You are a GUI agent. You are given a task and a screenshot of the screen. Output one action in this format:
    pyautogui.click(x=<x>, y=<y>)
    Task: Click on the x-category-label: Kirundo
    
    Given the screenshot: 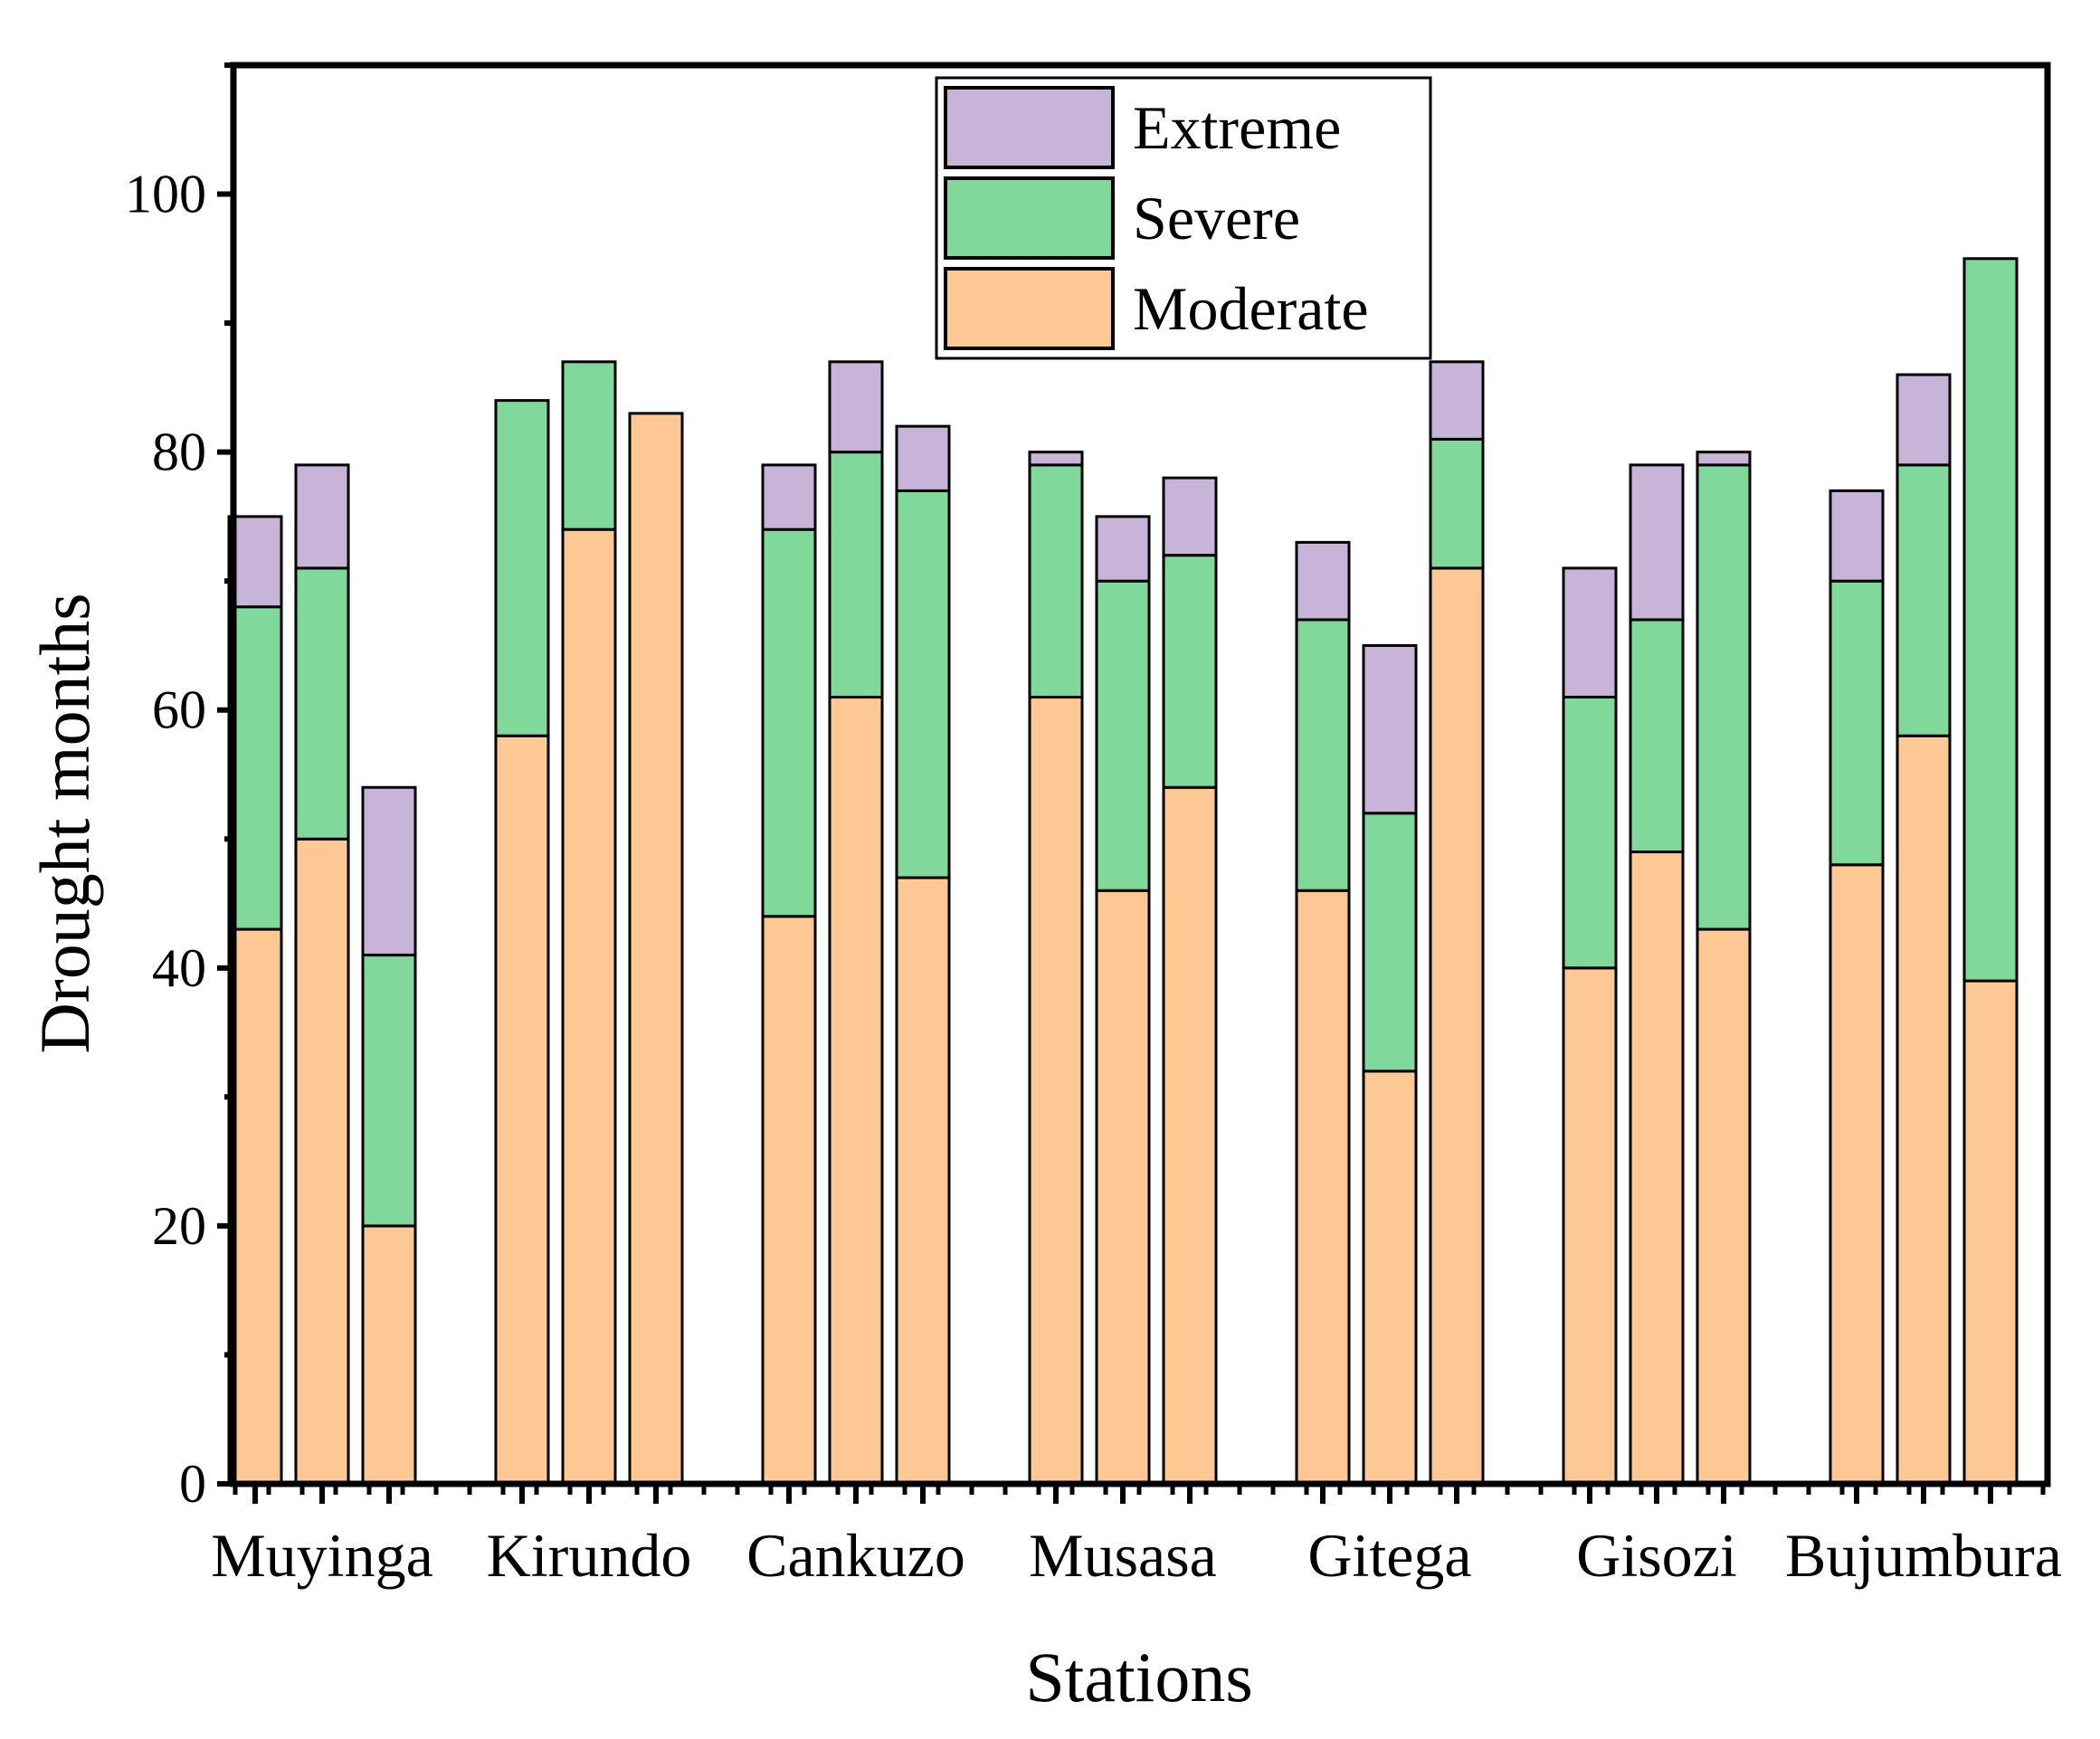 What is the action you would take?
    pyautogui.click(x=589, y=1555)
    